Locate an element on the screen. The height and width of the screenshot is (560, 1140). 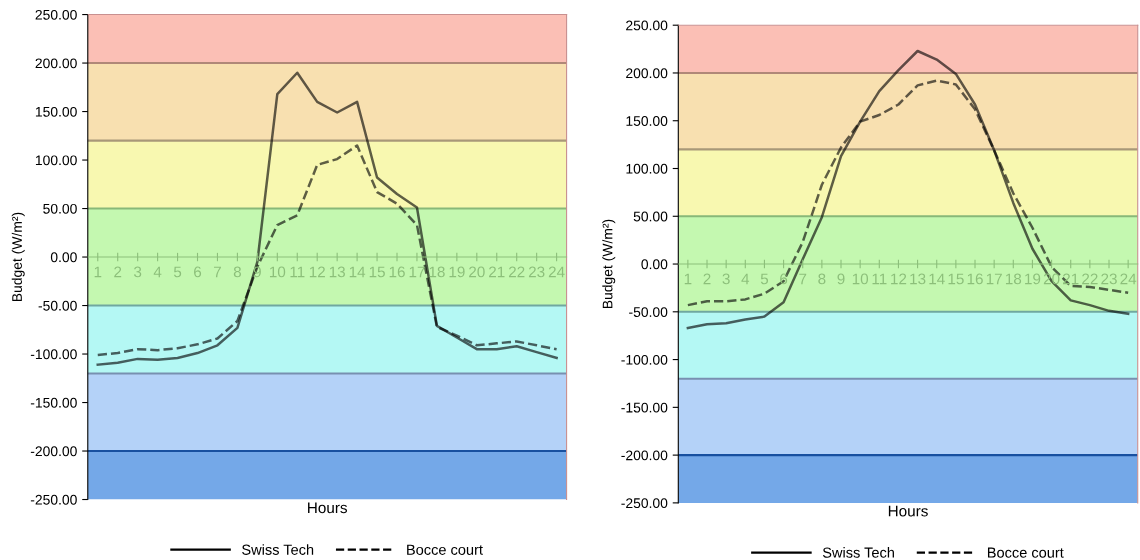
x-tick-label: 9 is located at coordinates (841, 279).